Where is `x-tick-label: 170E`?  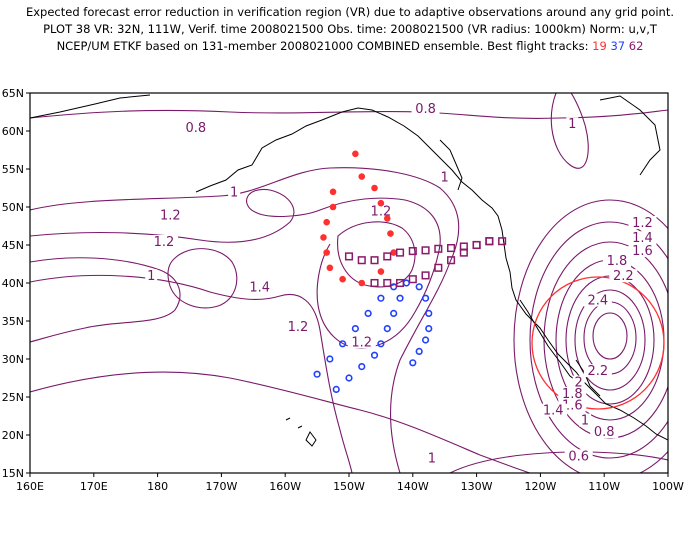 x-tick-label: 170E is located at coordinates (94, 486).